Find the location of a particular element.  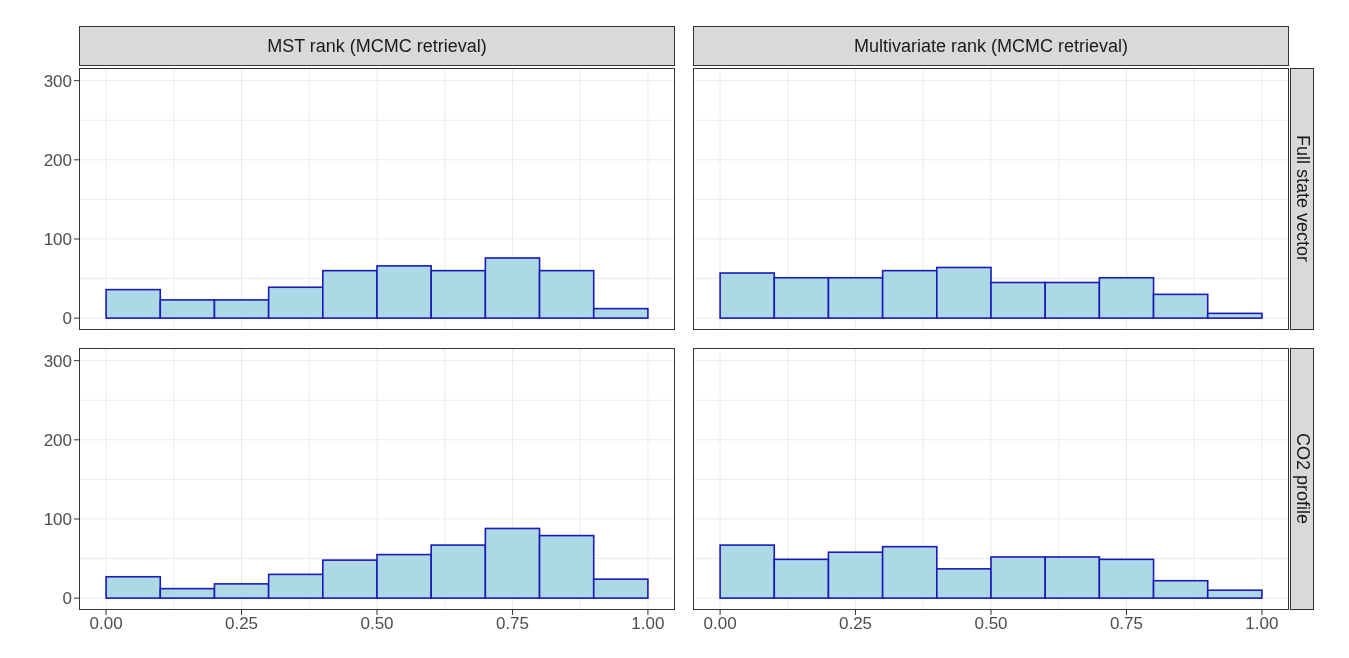

chart-title: Multivariate rank (MCMC retrieval) is located at coordinates (991, 46).